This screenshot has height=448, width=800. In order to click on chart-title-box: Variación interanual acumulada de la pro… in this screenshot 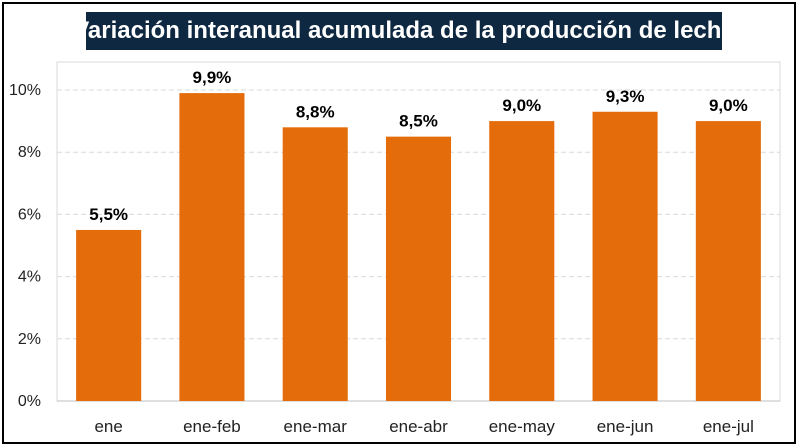, I will do `click(404, 31)`.